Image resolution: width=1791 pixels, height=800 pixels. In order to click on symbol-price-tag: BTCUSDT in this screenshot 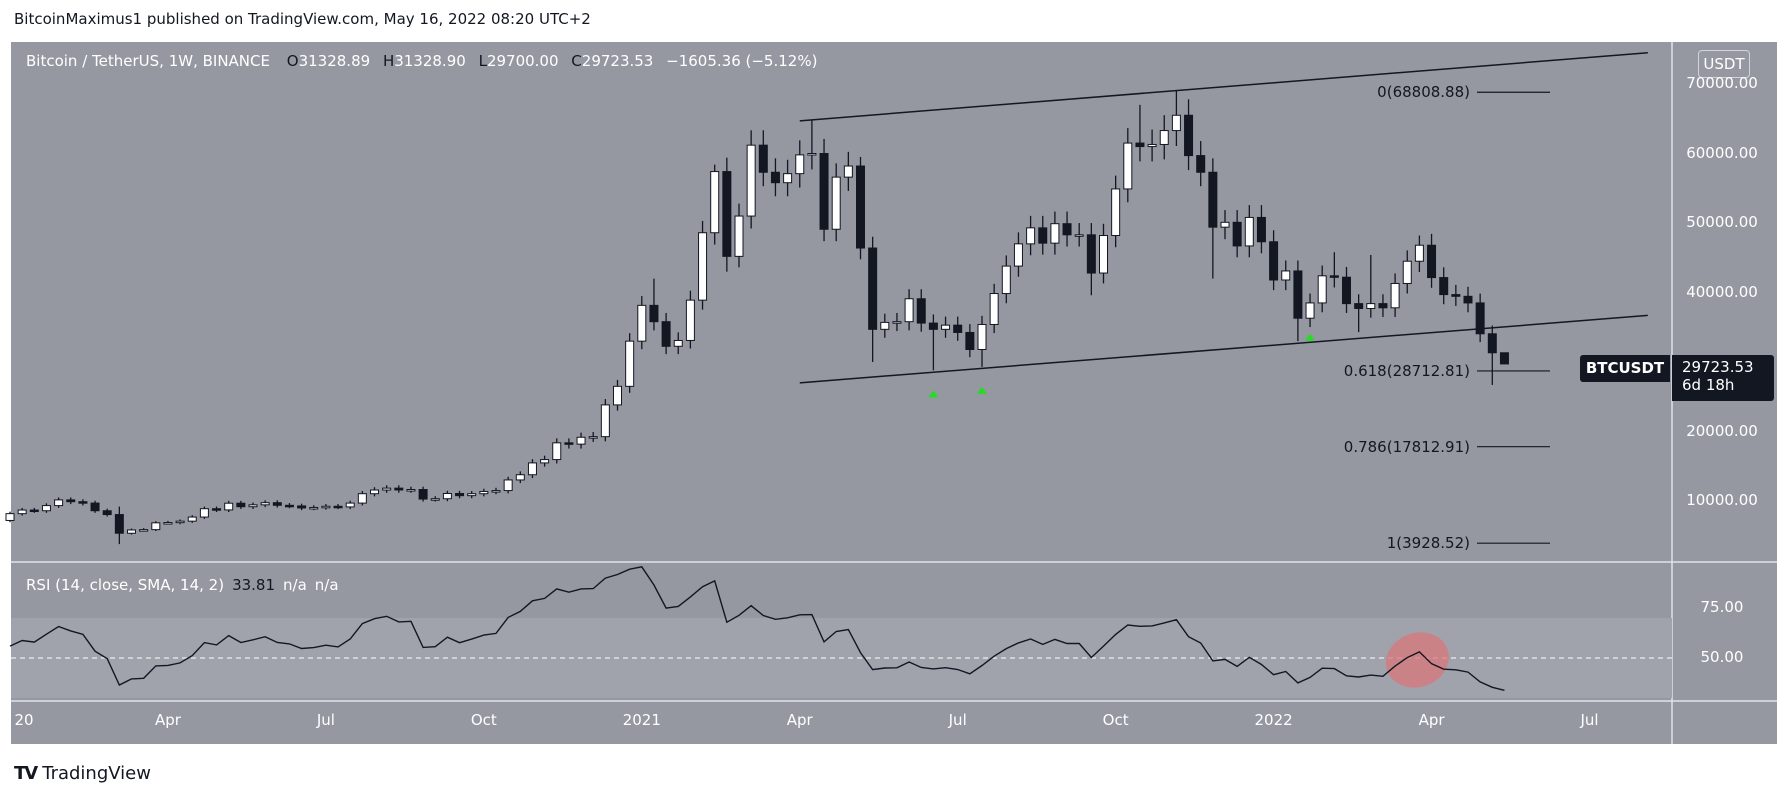, I will do `click(1625, 368)`.